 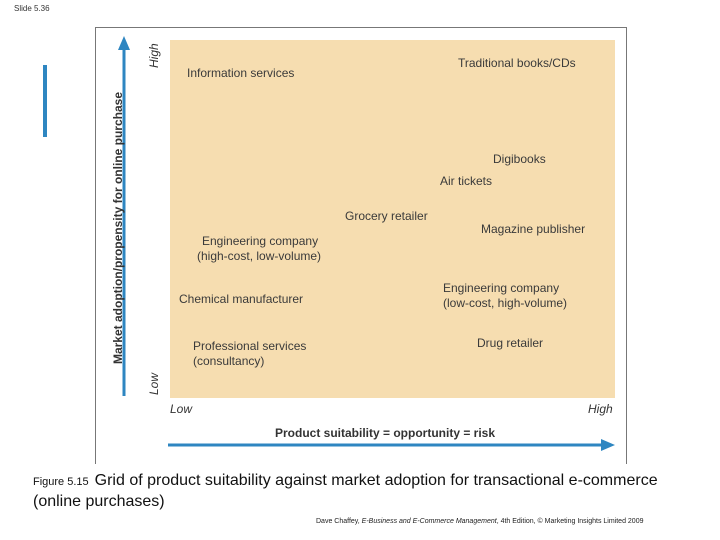 What do you see at coordinates (466, 181) in the screenshot?
I see `item-air-tickets: Air tickets` at bounding box center [466, 181].